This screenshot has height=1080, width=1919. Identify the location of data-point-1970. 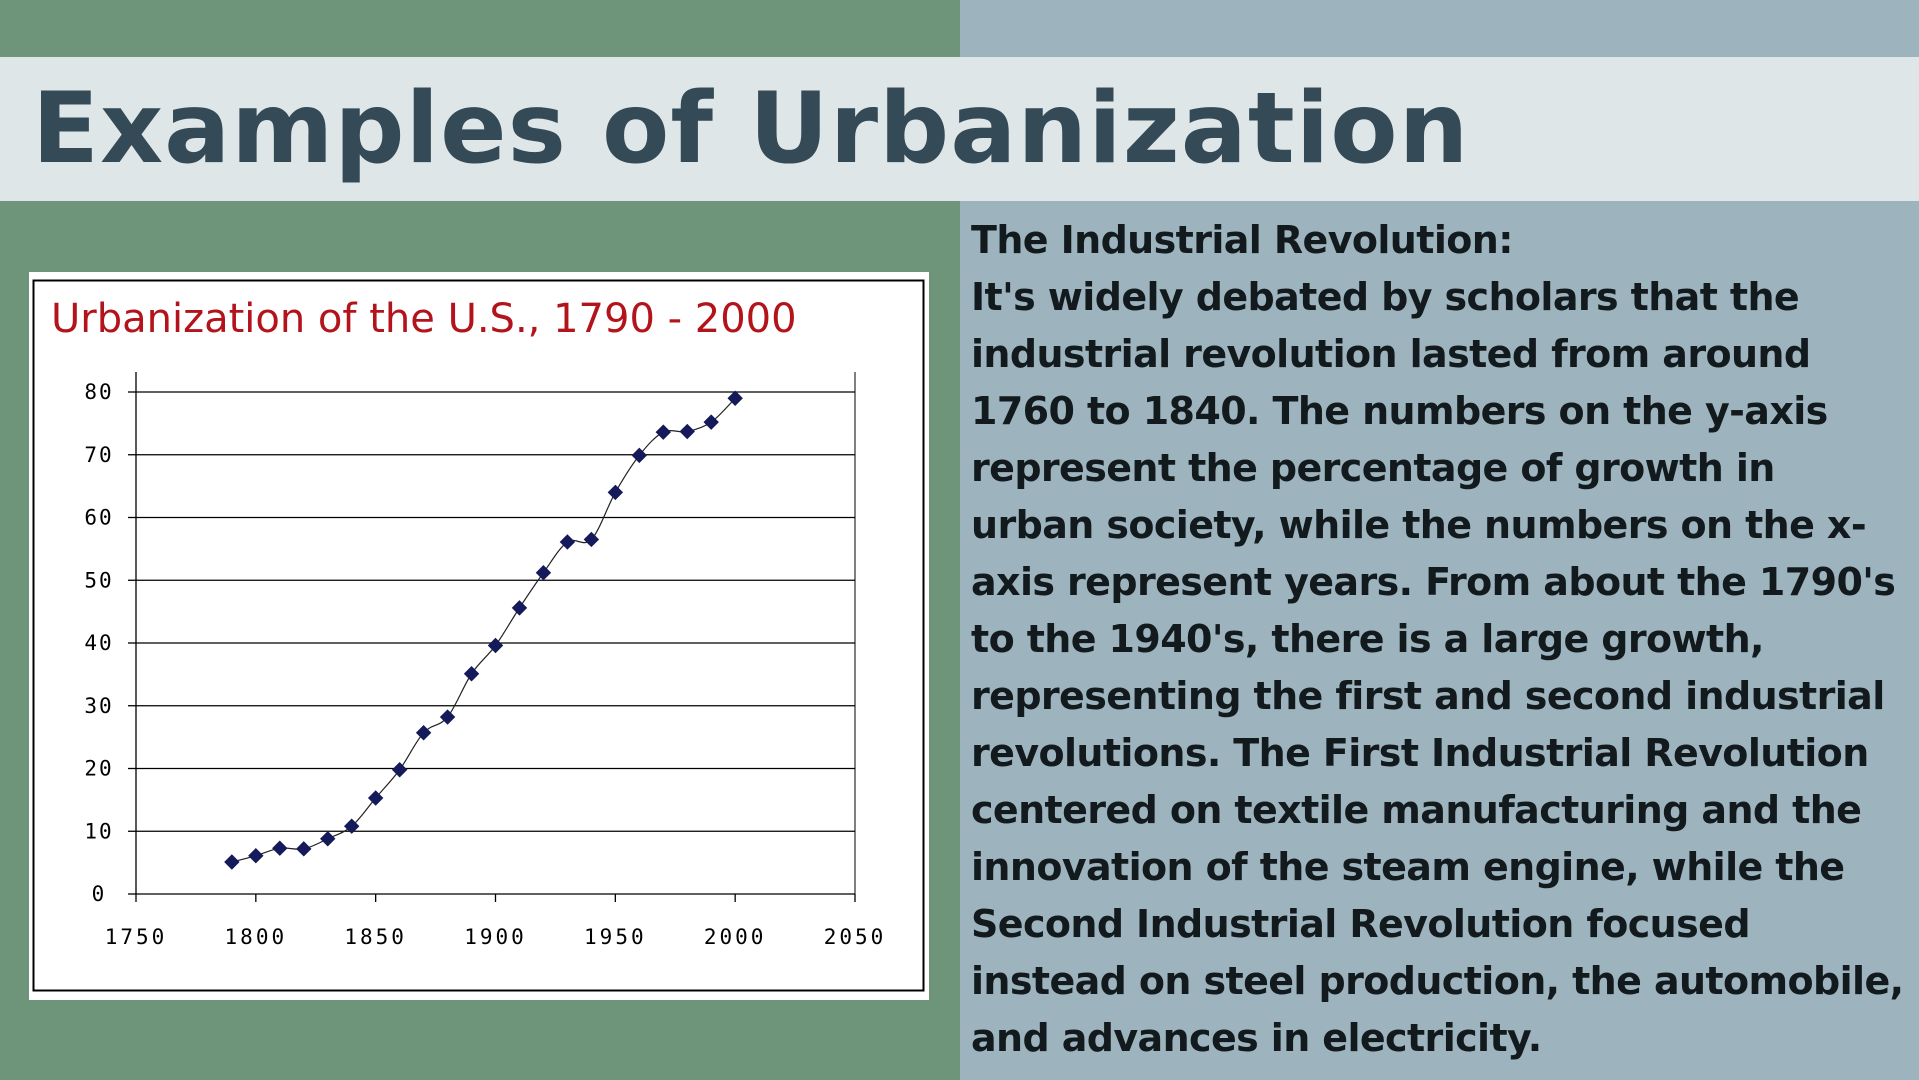
(663, 432).